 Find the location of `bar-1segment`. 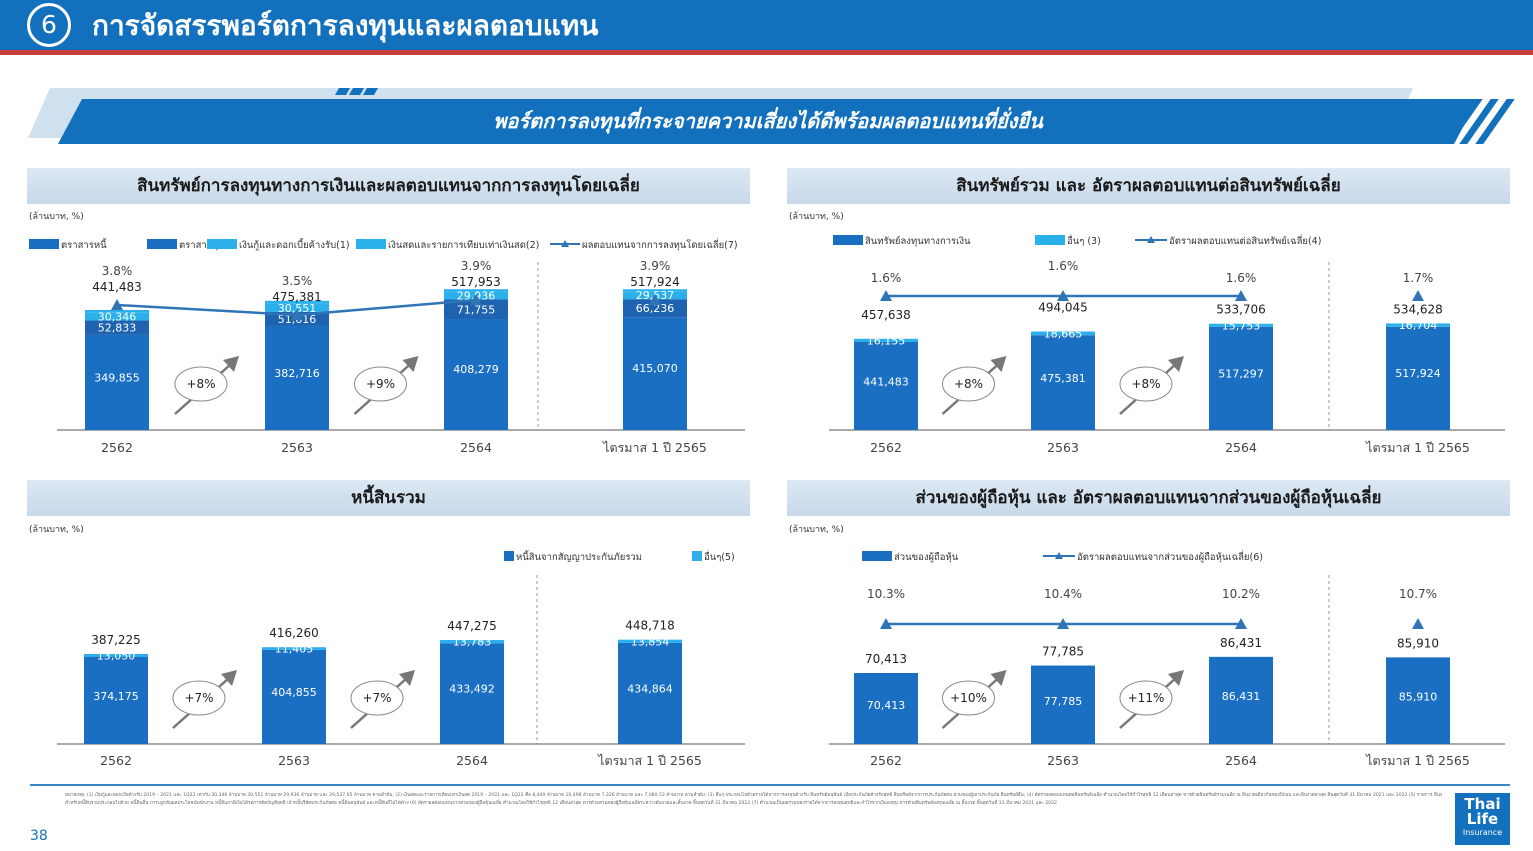

bar-1segment is located at coordinates (117, 316).